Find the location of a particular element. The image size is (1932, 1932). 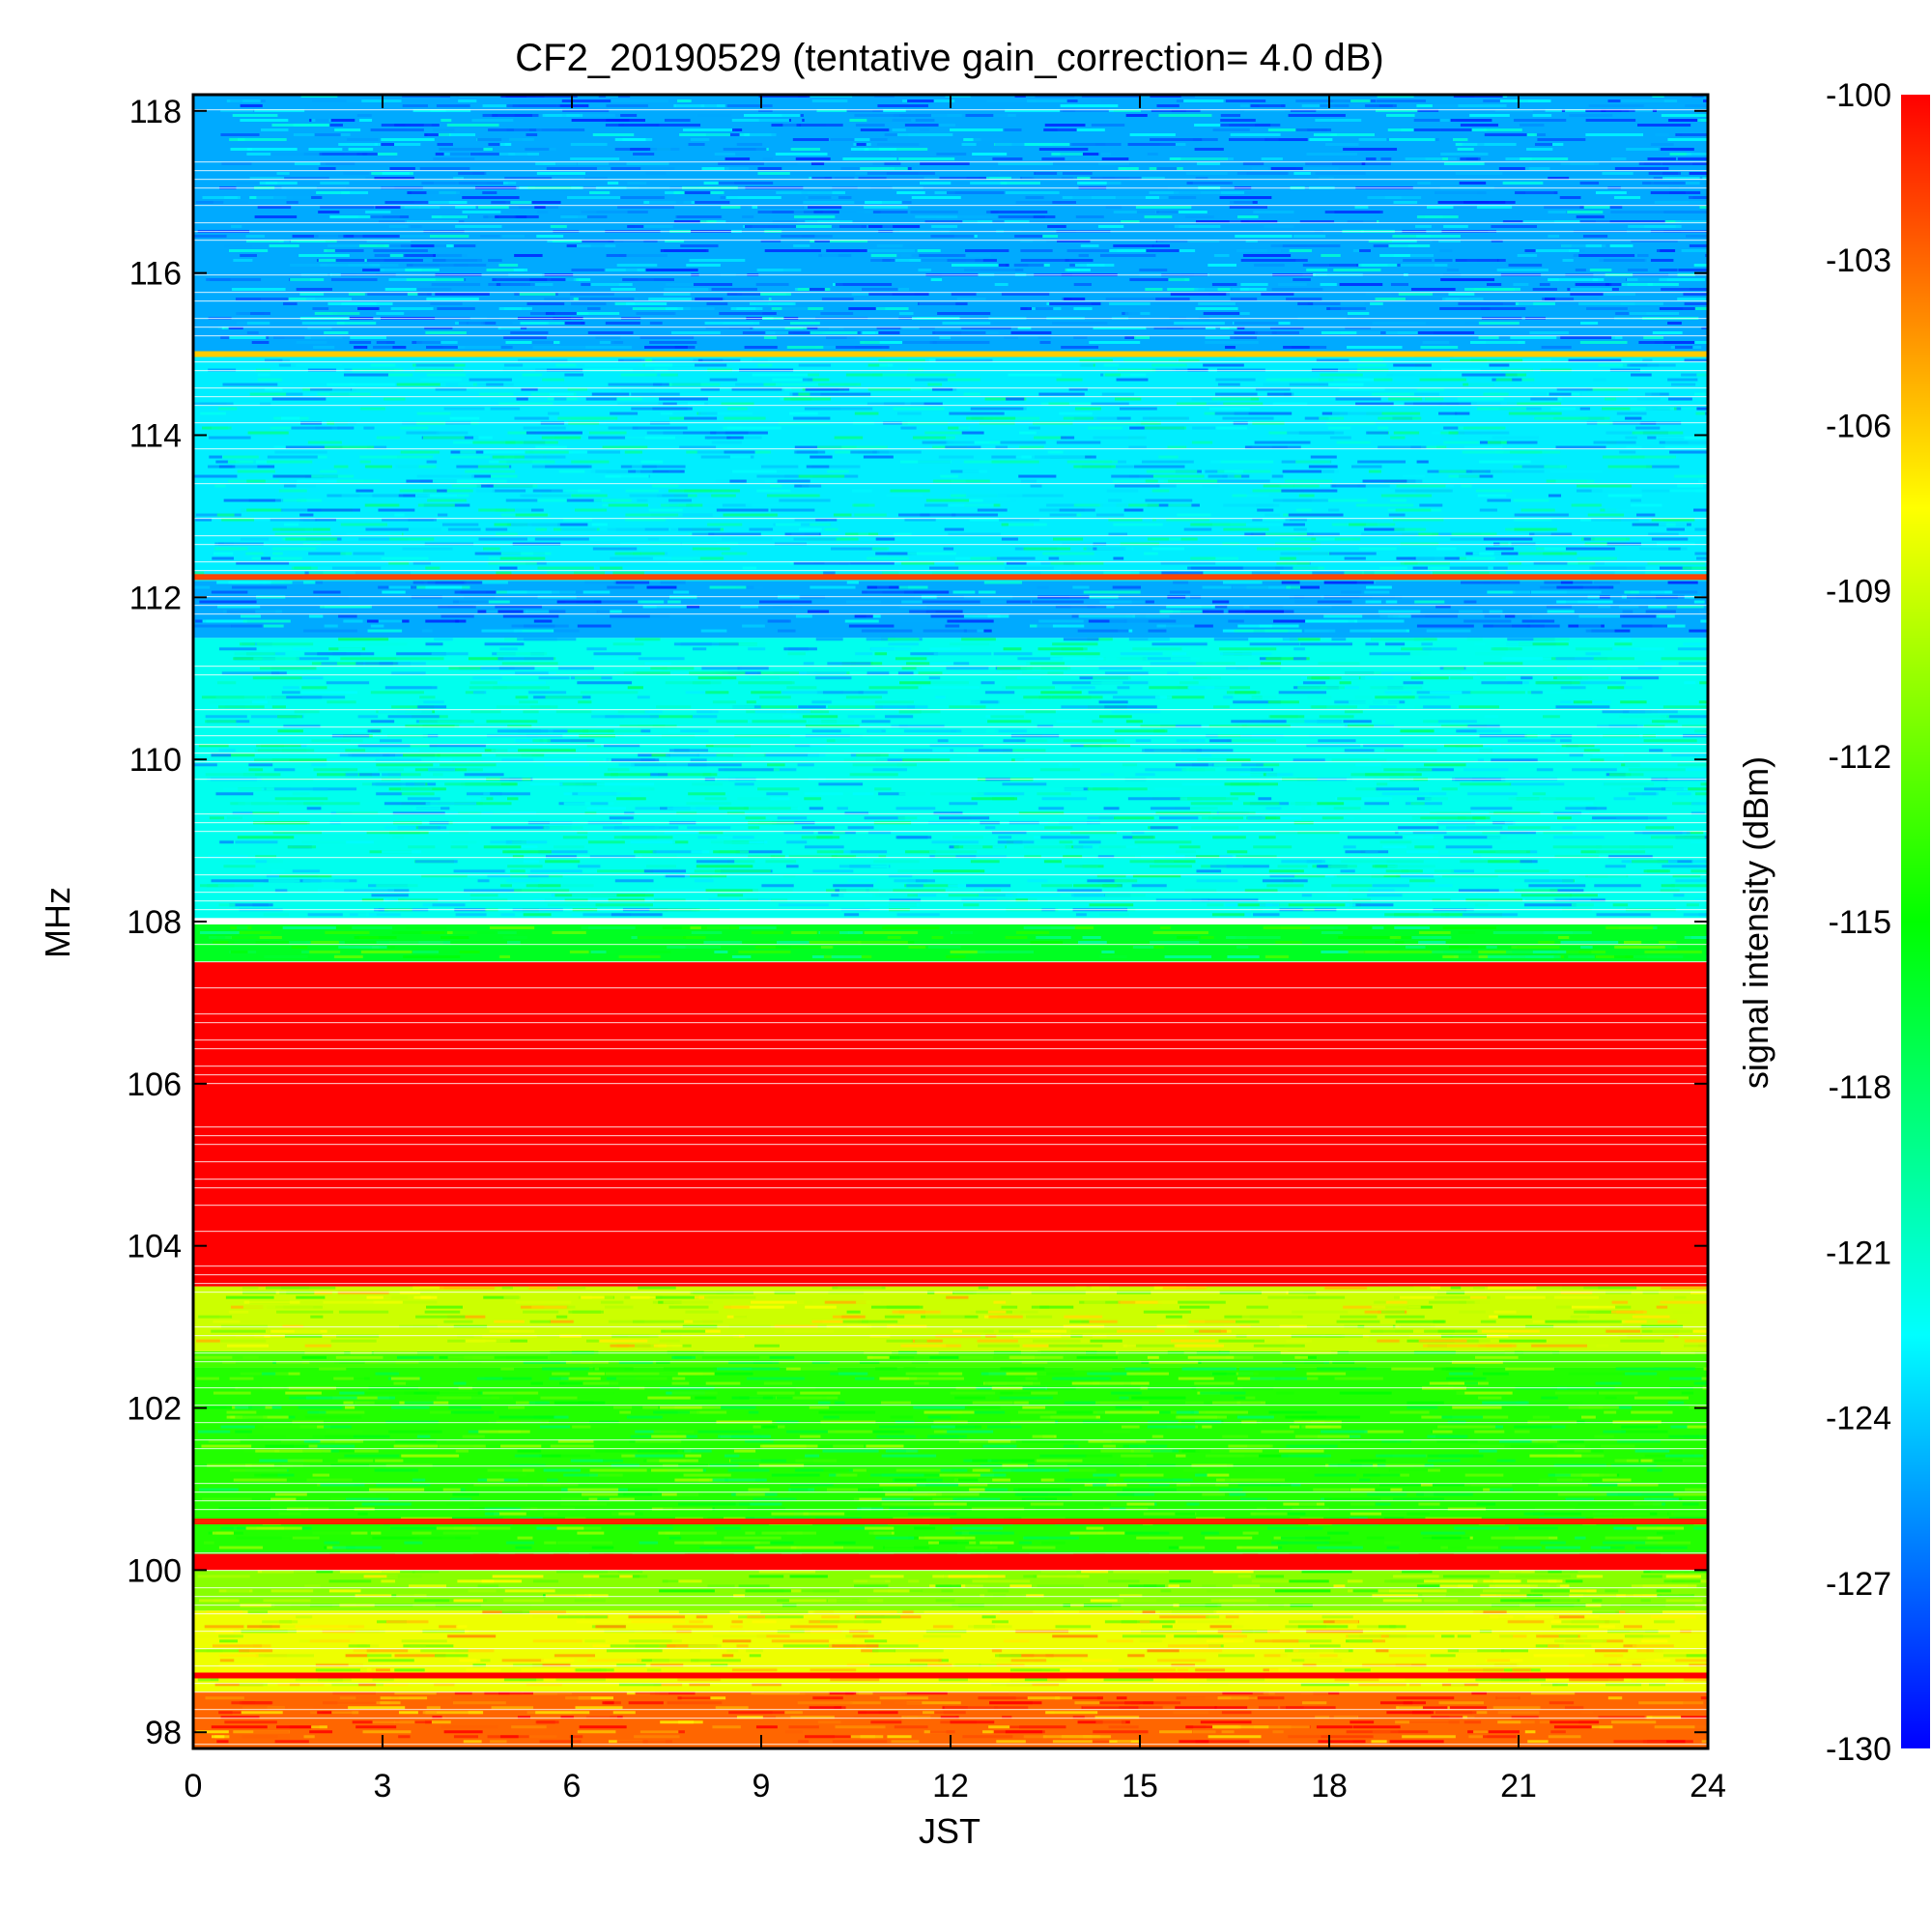

colorbar-tick-label: -115 is located at coordinates (1859, 922).